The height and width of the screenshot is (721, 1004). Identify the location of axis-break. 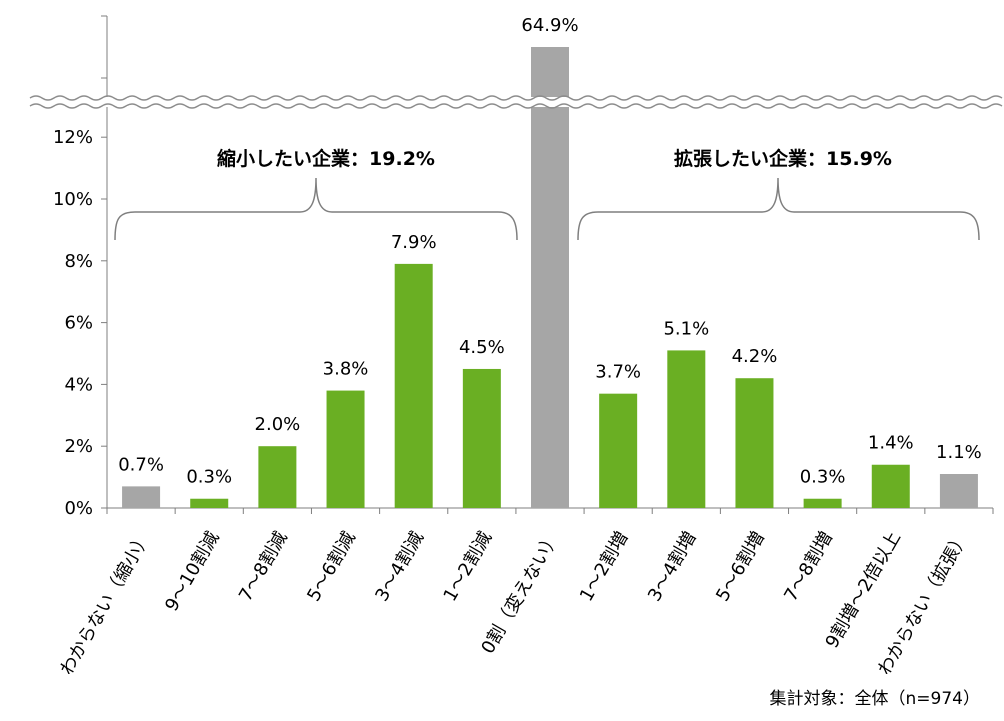
(515, 102).